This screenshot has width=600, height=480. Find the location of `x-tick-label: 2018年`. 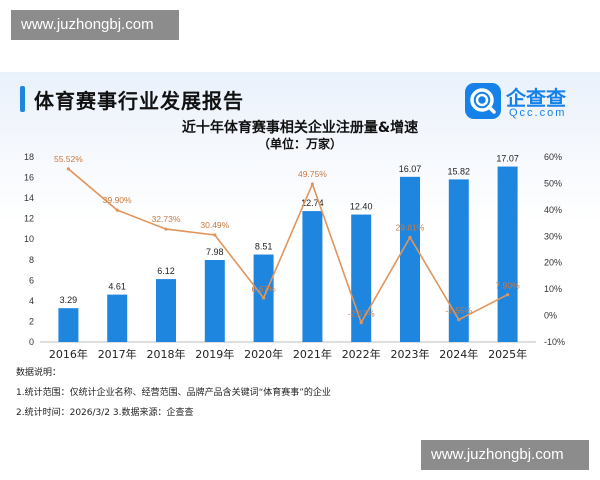

x-tick-label: 2018年 is located at coordinates (166, 354).